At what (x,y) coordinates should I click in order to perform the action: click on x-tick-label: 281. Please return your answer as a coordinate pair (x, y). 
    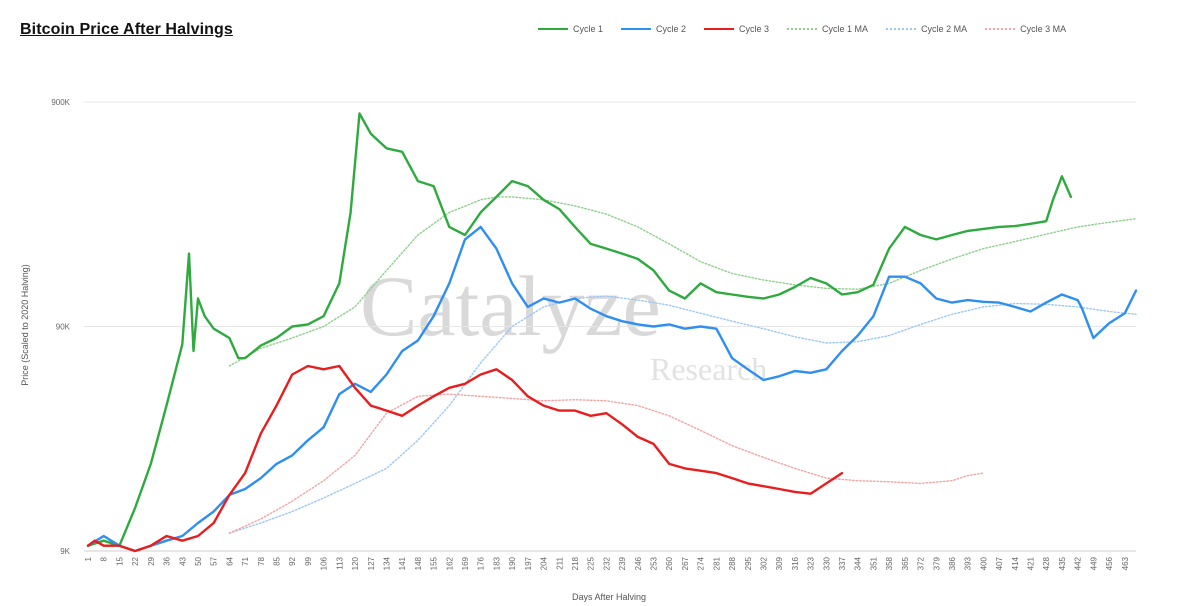
    Looking at the image, I should click on (716, 563).